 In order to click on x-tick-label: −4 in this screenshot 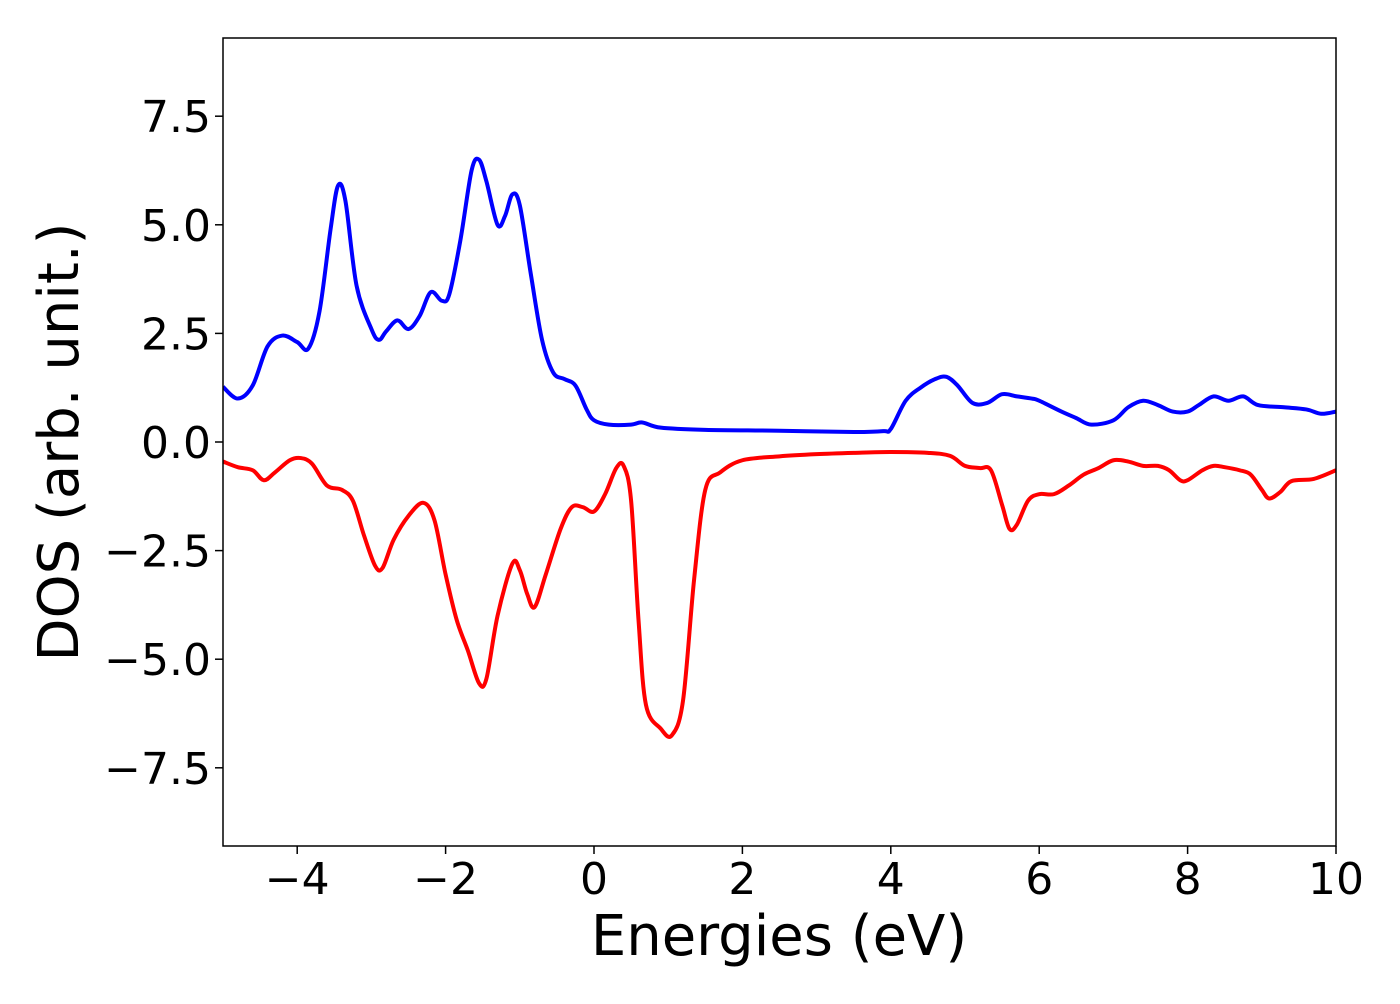, I will do `click(297, 879)`.